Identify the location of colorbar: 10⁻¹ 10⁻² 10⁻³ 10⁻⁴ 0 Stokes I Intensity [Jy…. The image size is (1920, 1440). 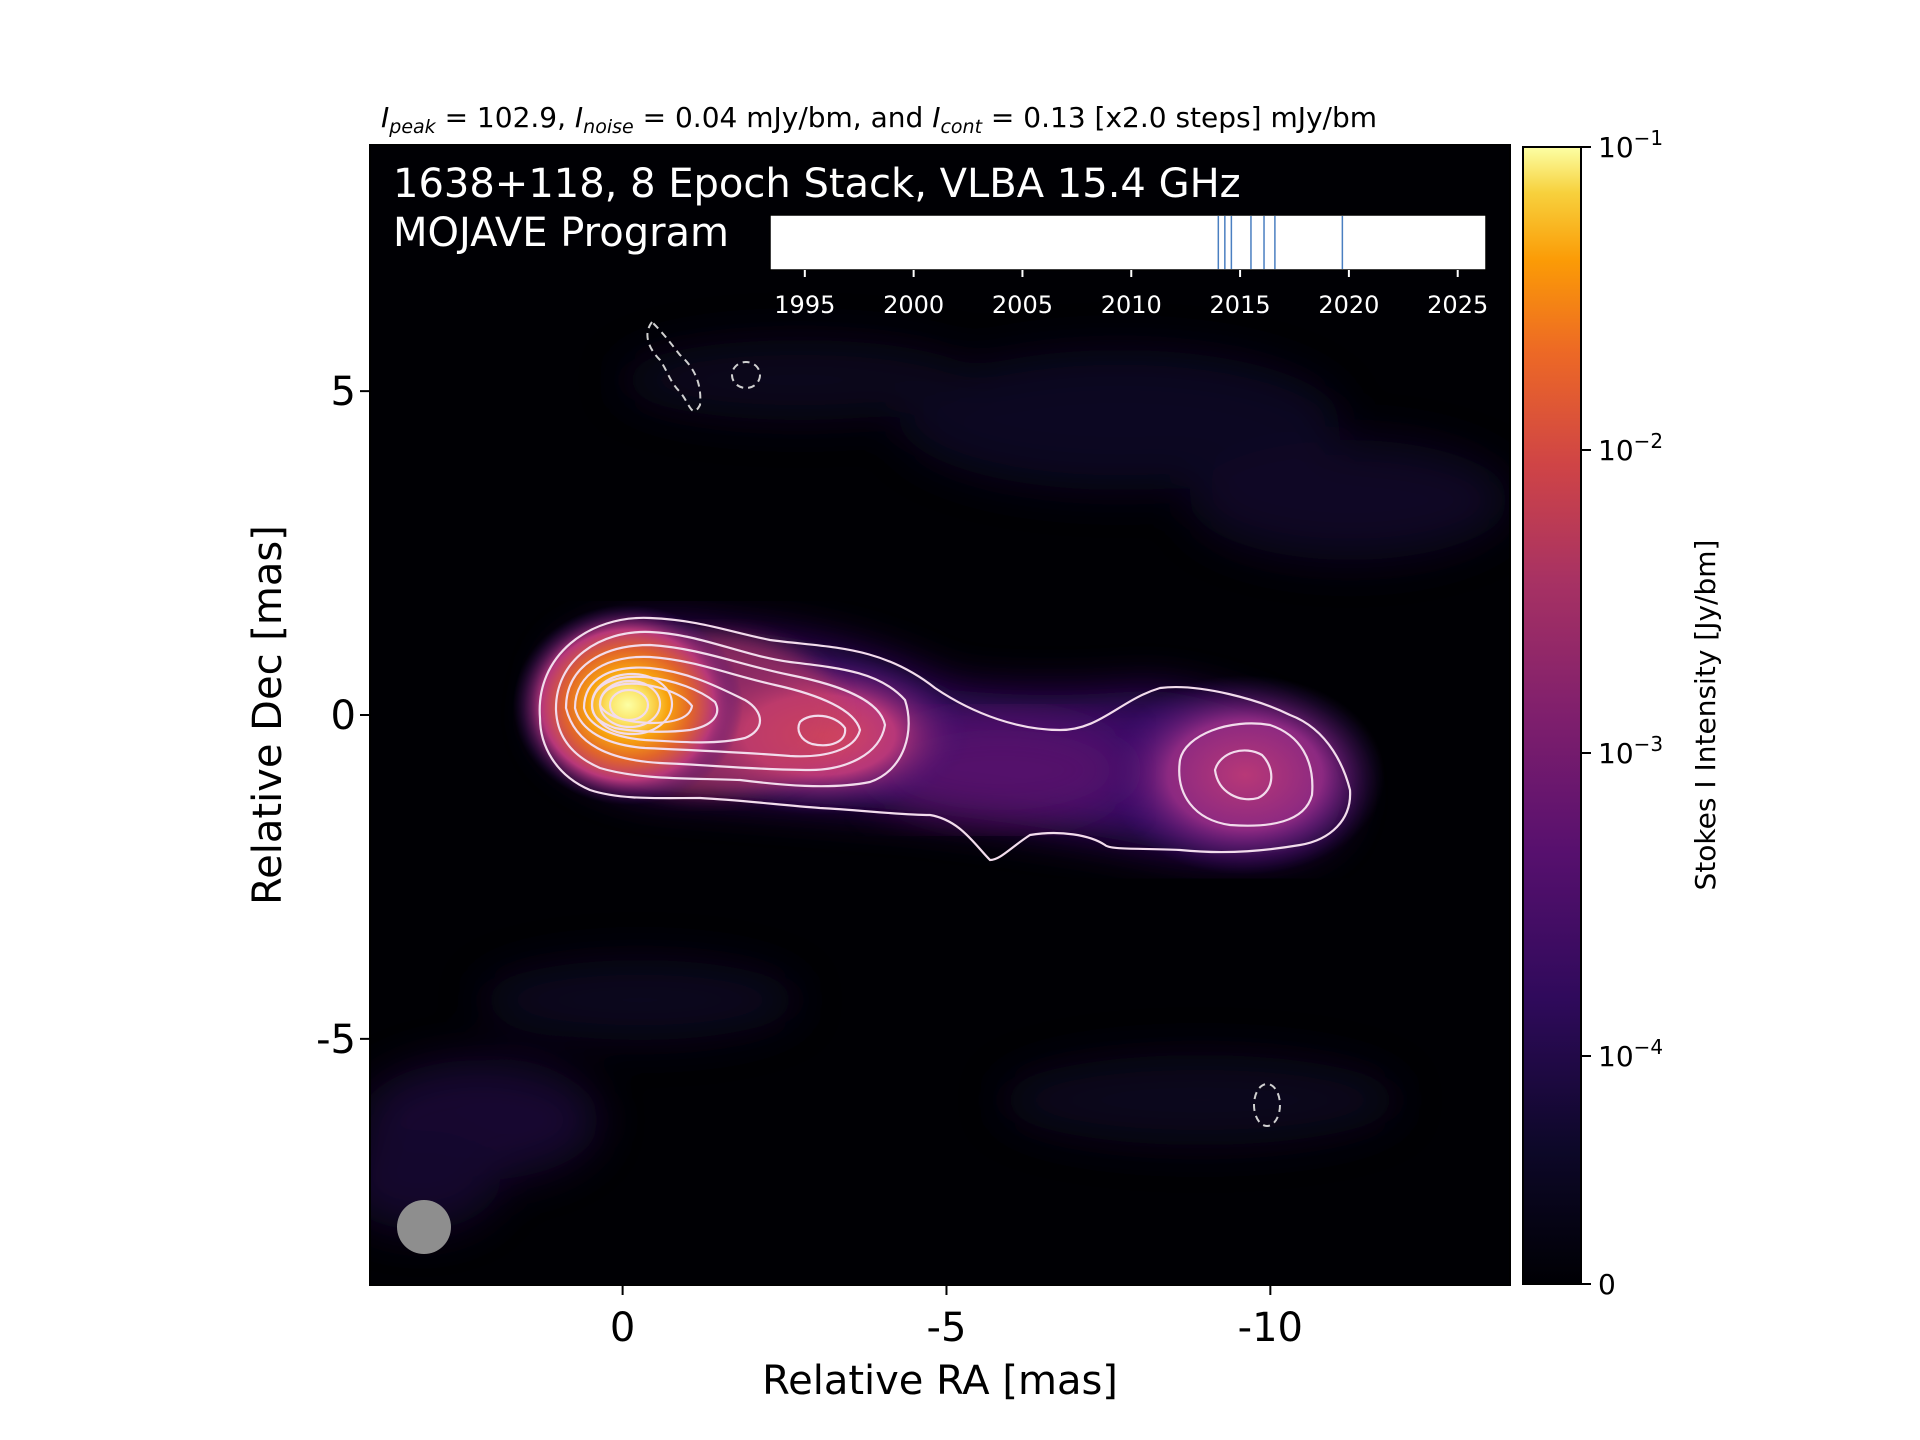
(1622, 713).